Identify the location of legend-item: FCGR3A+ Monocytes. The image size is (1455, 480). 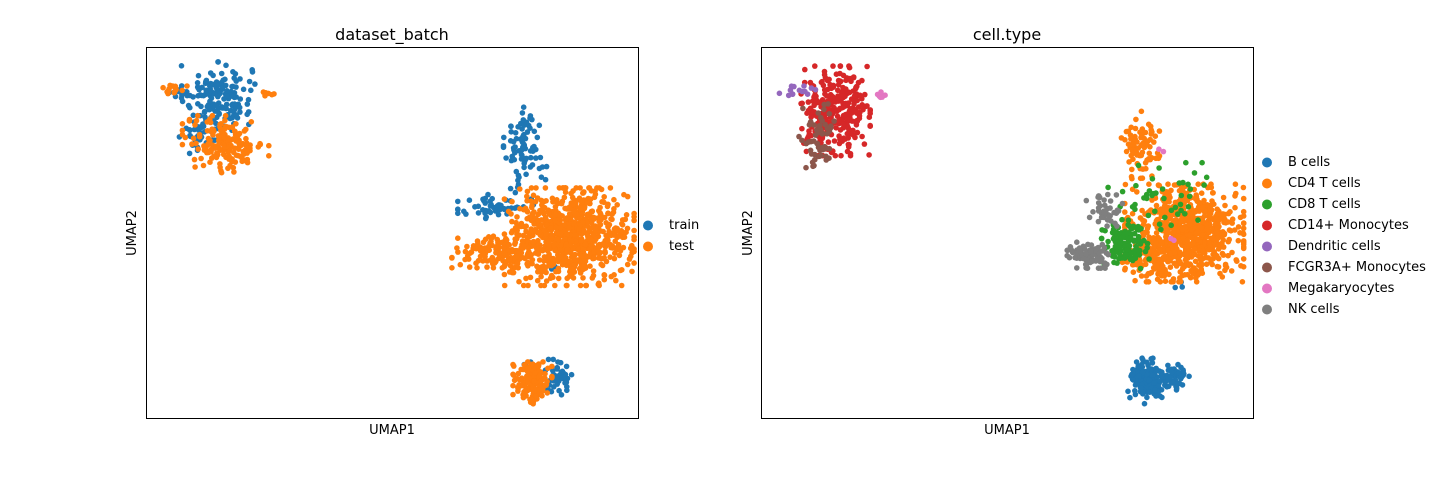
(1344, 267).